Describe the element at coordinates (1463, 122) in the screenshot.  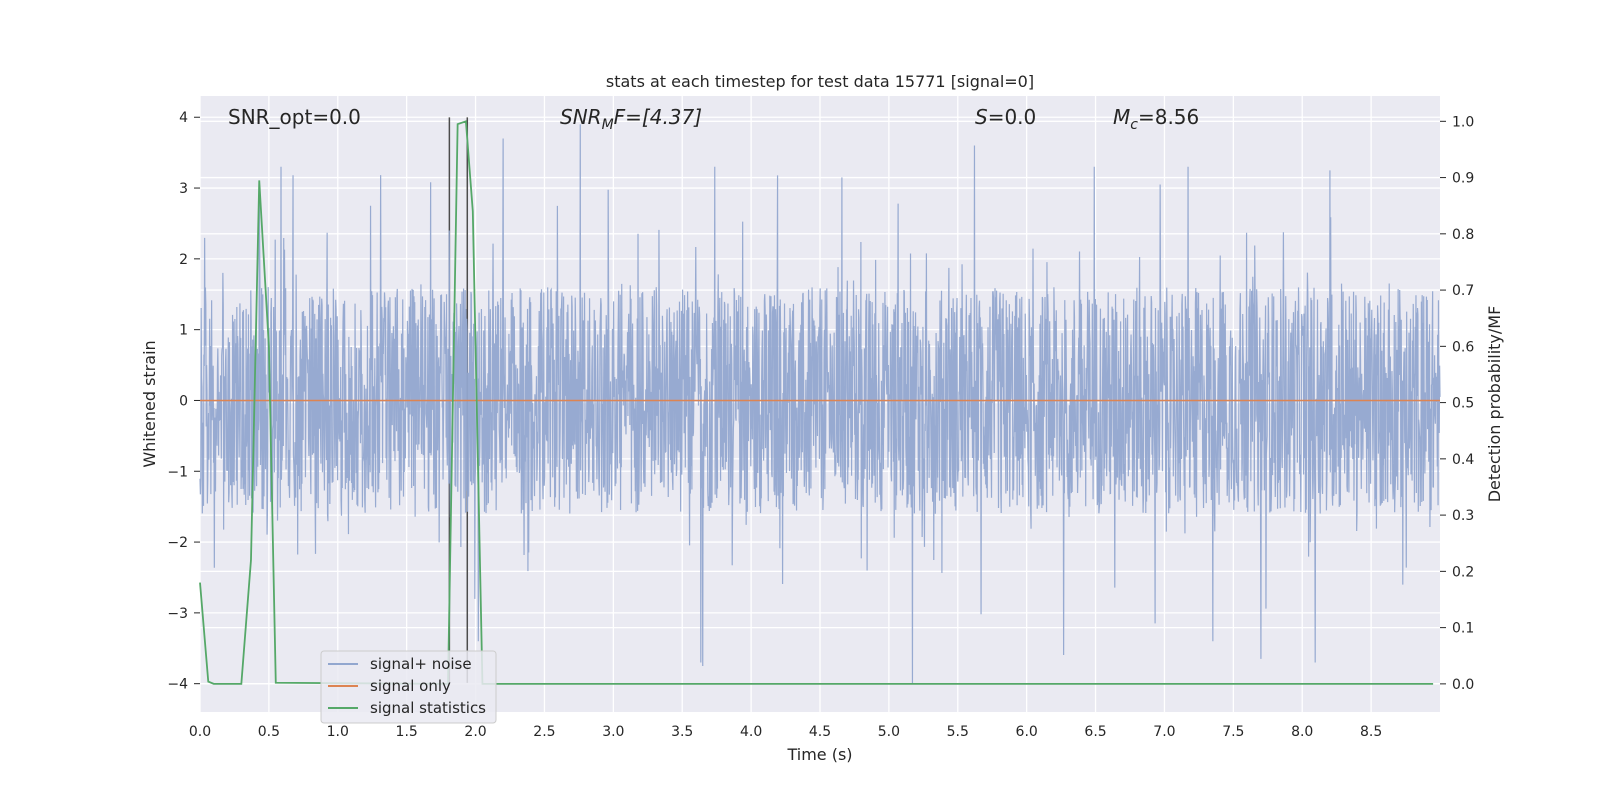
I see `y-right-tick-label: 1.0` at that location.